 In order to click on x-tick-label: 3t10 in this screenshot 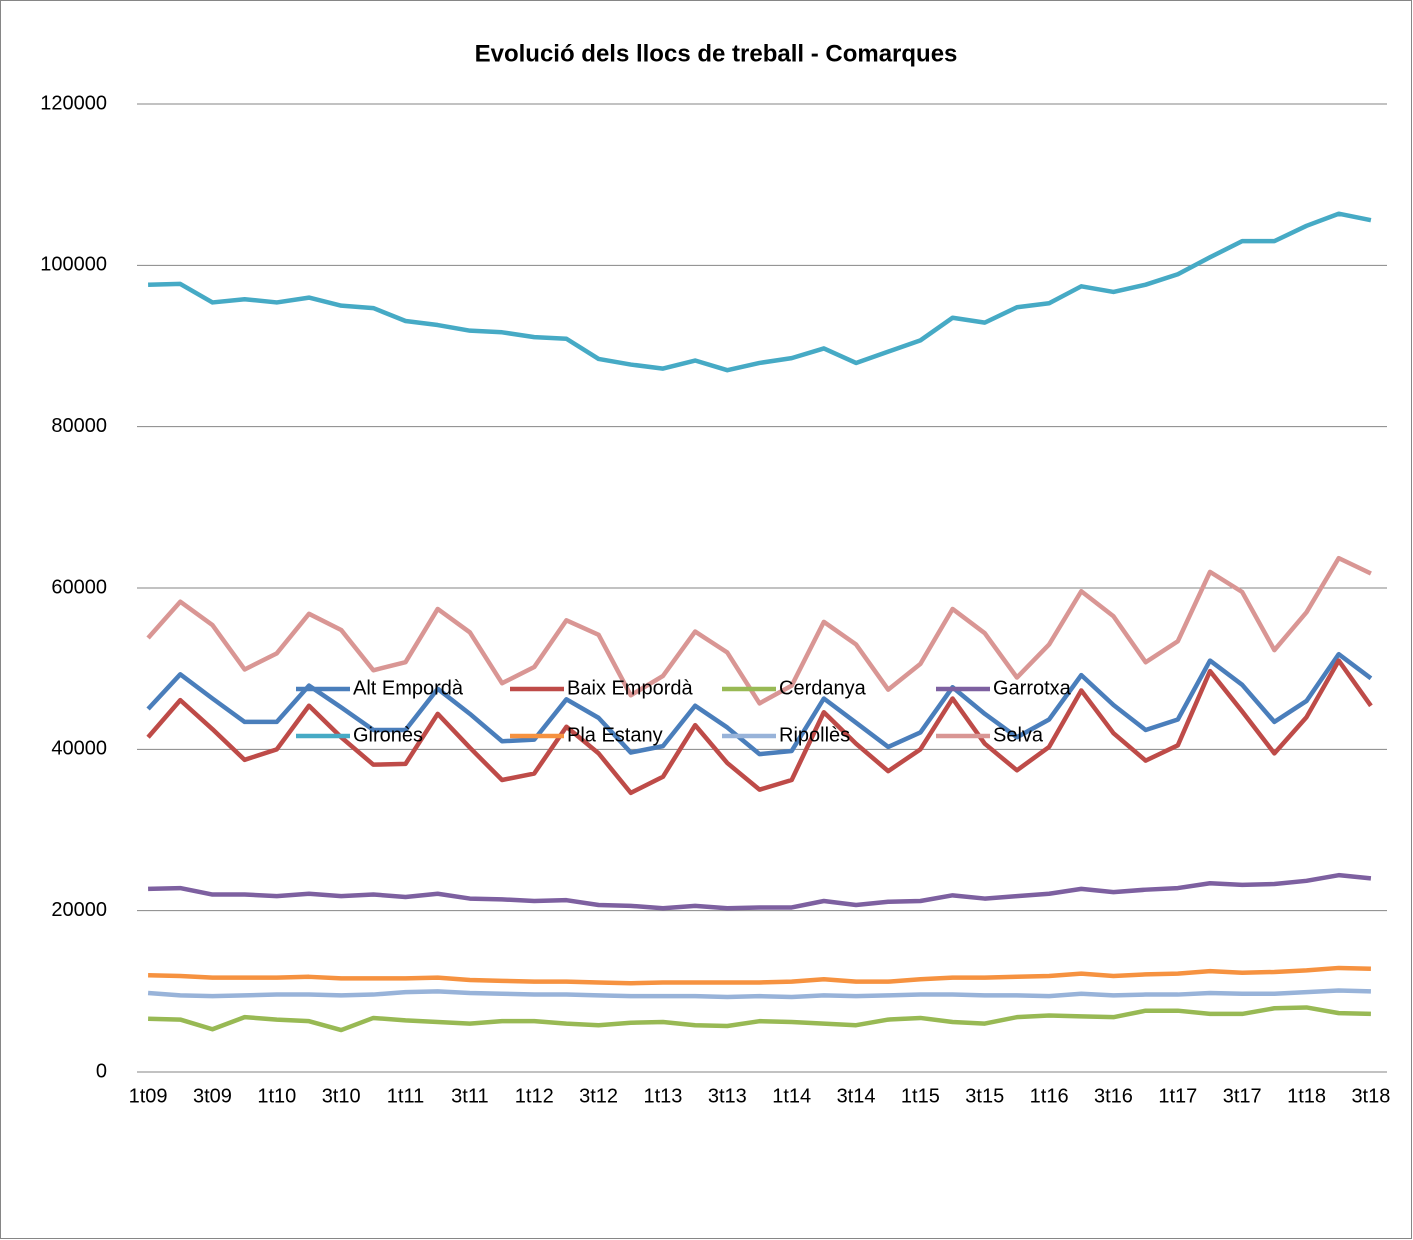, I will do `click(341, 1096)`.